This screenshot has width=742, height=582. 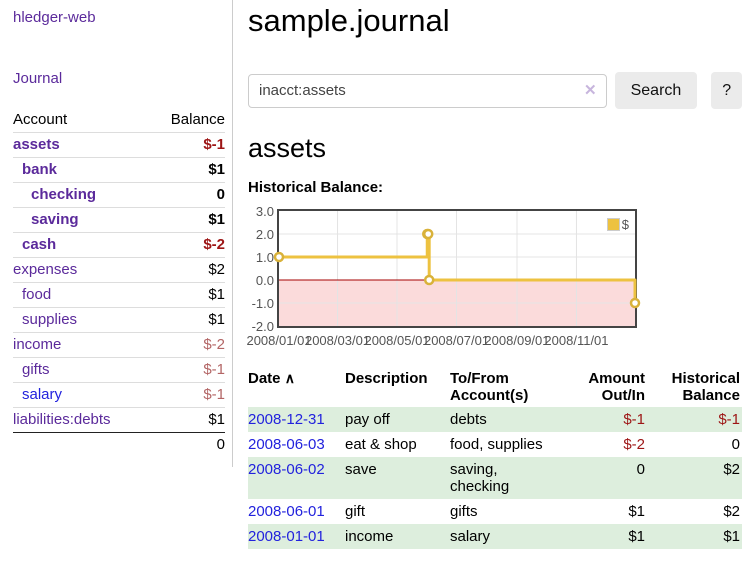 What do you see at coordinates (286, 469) in the screenshot?
I see `transaction-date-link: 2008-06-02` at bounding box center [286, 469].